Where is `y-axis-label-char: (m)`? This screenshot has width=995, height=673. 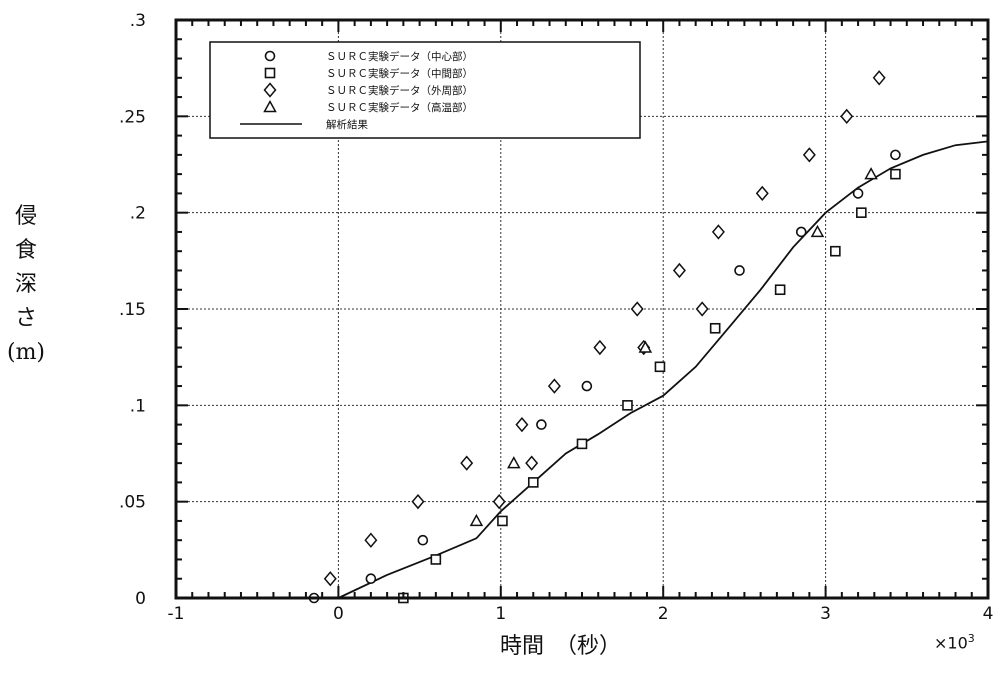 y-axis-label-char: (m) is located at coordinates (26, 352).